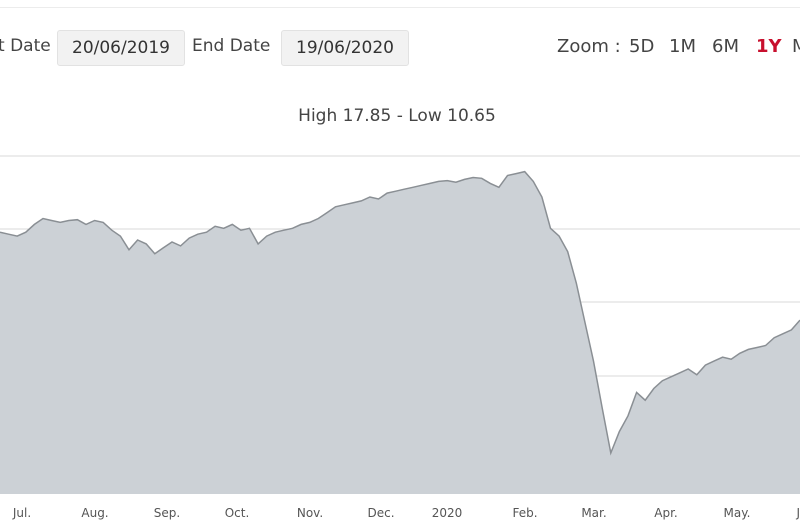 This screenshot has width=800, height=527. I want to click on start-date-label: t Date, so click(25, 46).